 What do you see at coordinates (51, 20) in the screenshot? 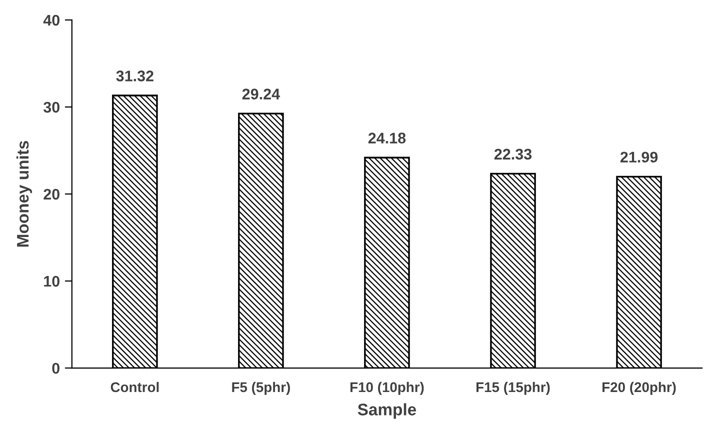
I see `y-tick-label: 40` at bounding box center [51, 20].